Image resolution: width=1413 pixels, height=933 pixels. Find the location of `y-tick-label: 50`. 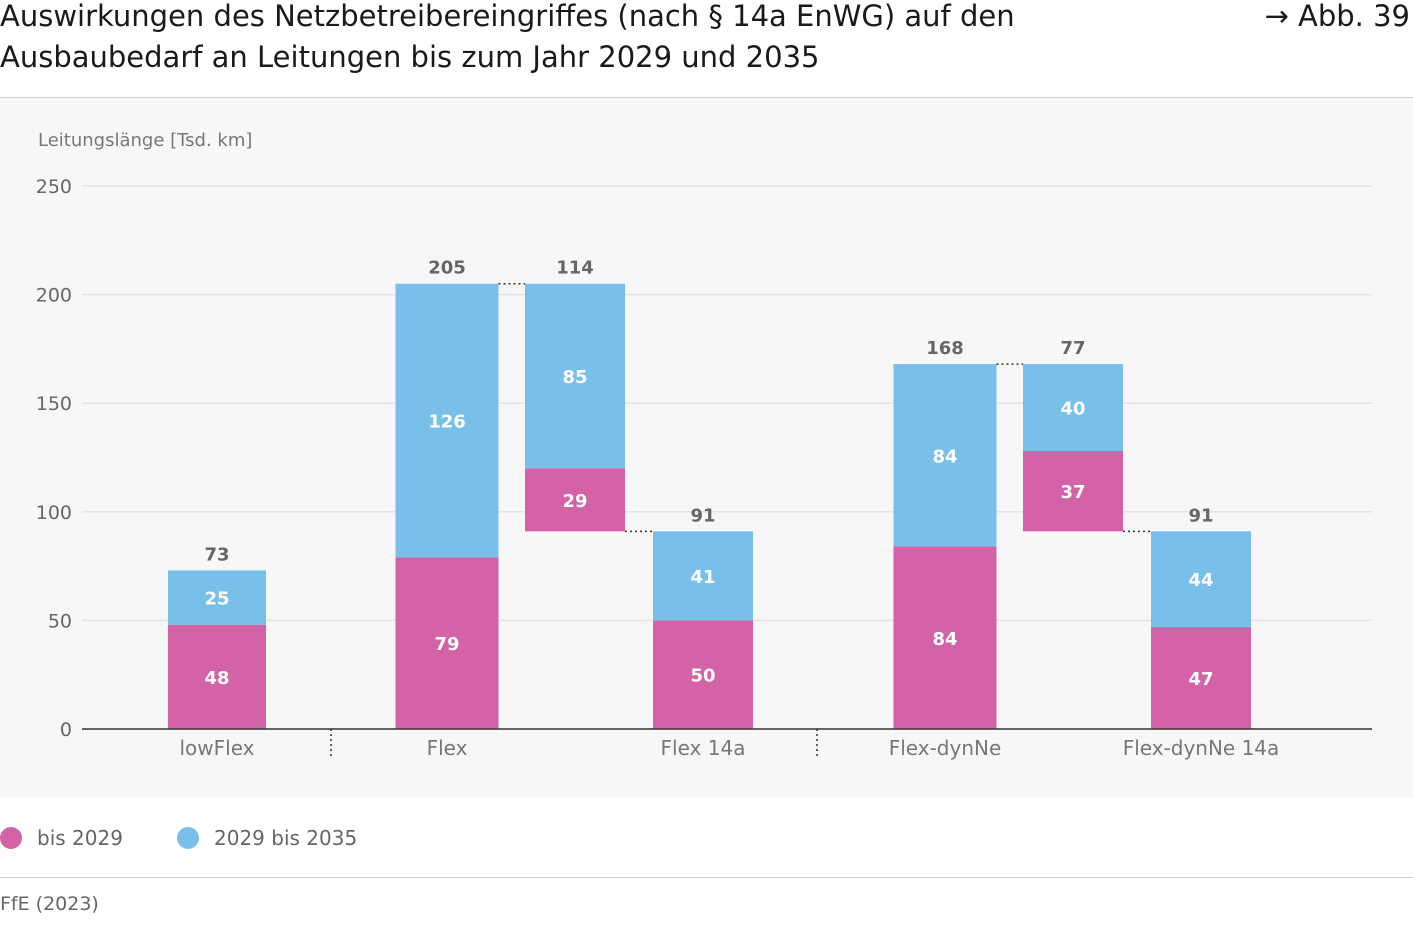

y-tick-label: 50 is located at coordinates (60, 621).